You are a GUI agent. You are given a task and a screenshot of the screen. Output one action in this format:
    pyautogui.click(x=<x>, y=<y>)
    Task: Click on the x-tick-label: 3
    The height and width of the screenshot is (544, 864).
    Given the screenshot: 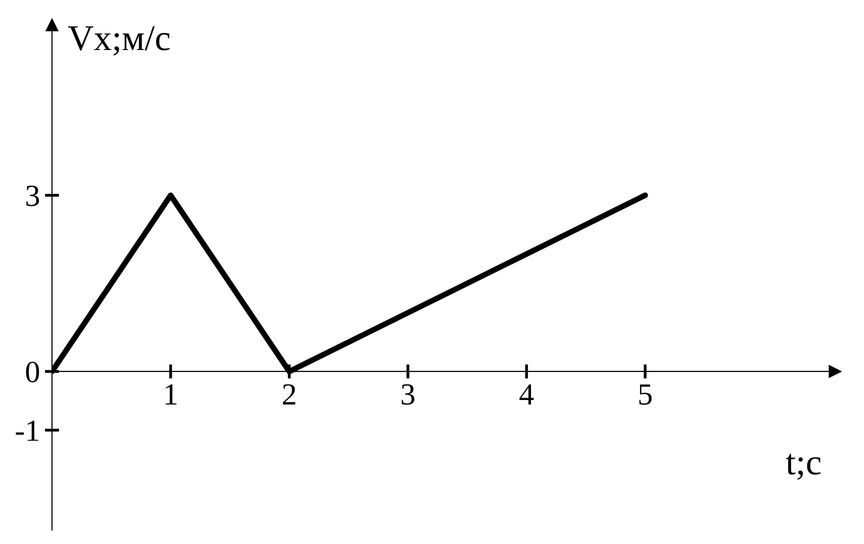 What is the action you would take?
    pyautogui.click(x=408, y=394)
    